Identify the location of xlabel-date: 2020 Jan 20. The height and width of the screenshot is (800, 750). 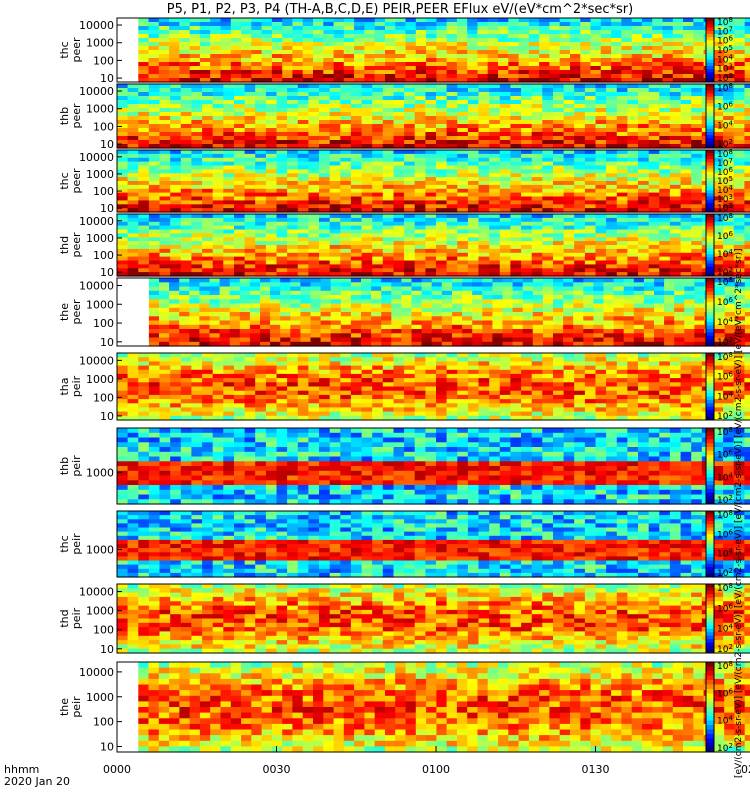
(37, 781).